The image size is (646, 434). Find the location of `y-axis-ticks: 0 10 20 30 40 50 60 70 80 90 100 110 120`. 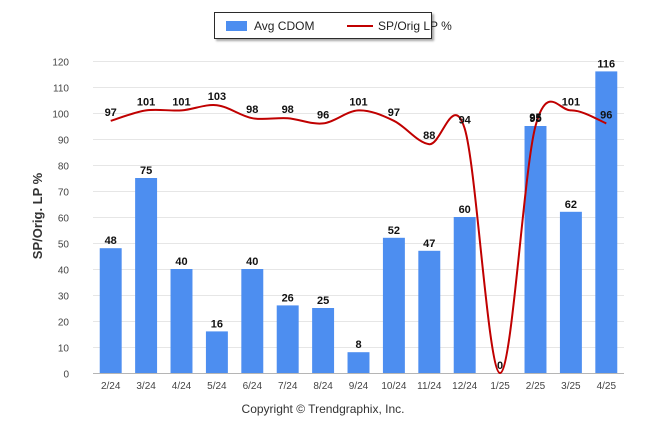

y-axis-ticks: 0 10 20 30 40 50 60 70 80 90 100 110 120 is located at coordinates (60, 219).